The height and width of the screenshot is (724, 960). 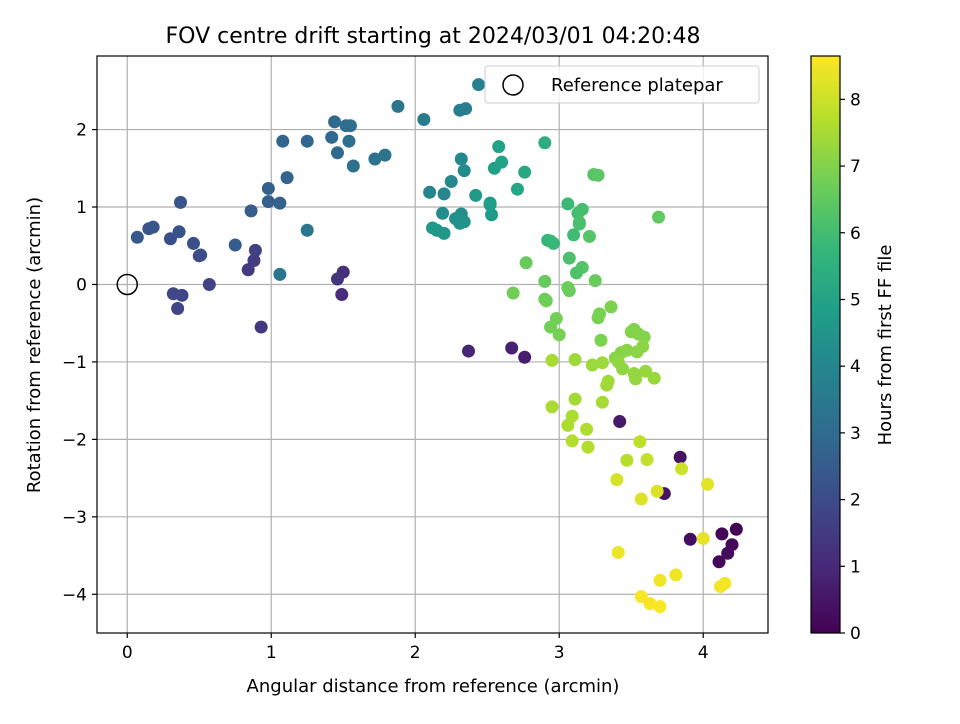 I want to click on colorbar-tick-label: 5, so click(x=855, y=300).